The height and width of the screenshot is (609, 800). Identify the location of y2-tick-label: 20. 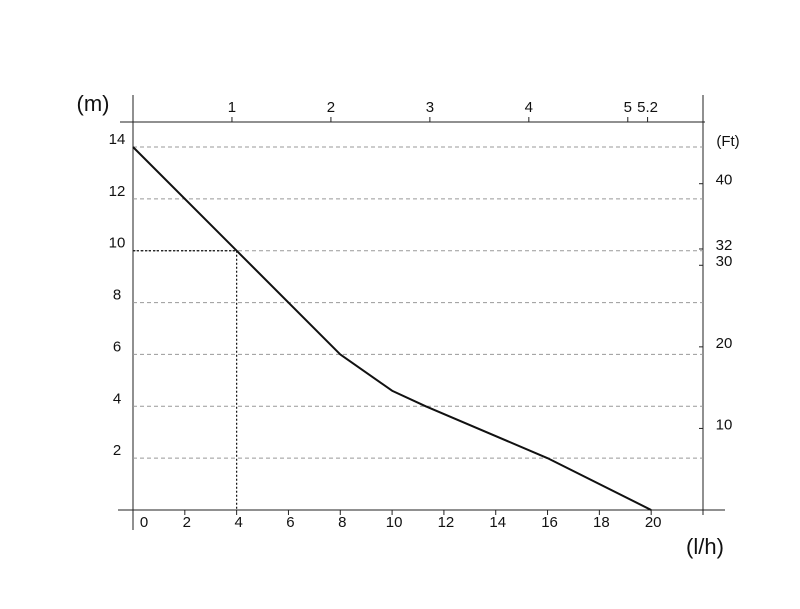
(724, 343).